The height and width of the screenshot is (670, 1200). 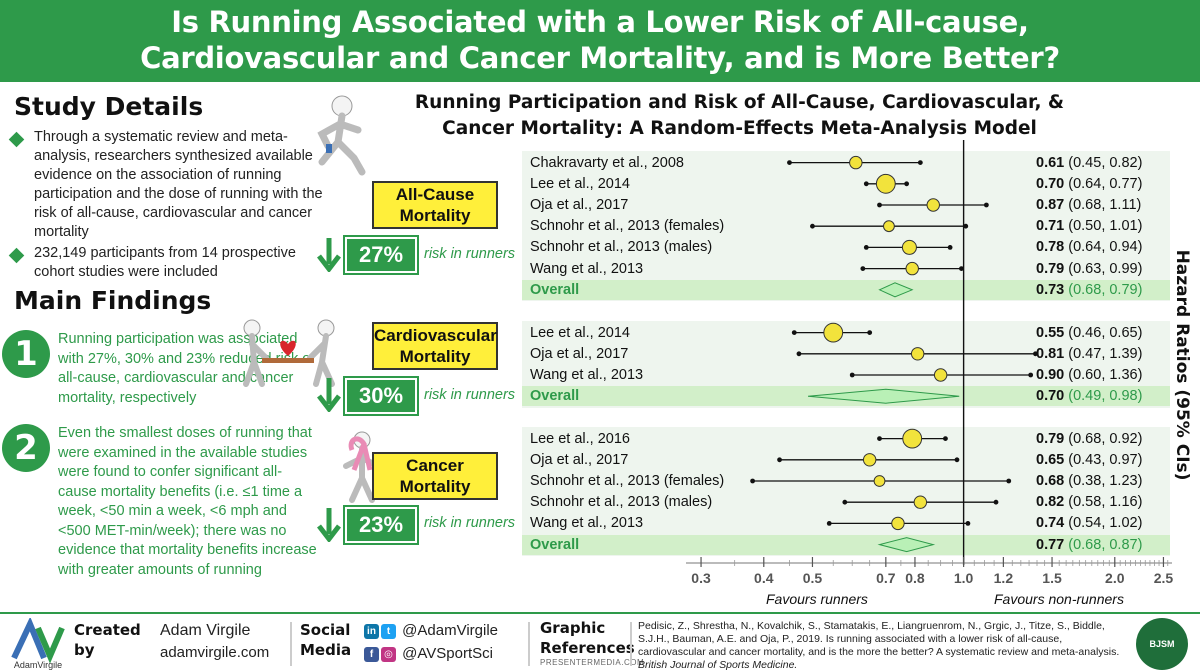 What do you see at coordinates (1089, 375) in the screenshot?
I see `hazard-ratio-value: 0.90 (0.60, 1.36)` at bounding box center [1089, 375].